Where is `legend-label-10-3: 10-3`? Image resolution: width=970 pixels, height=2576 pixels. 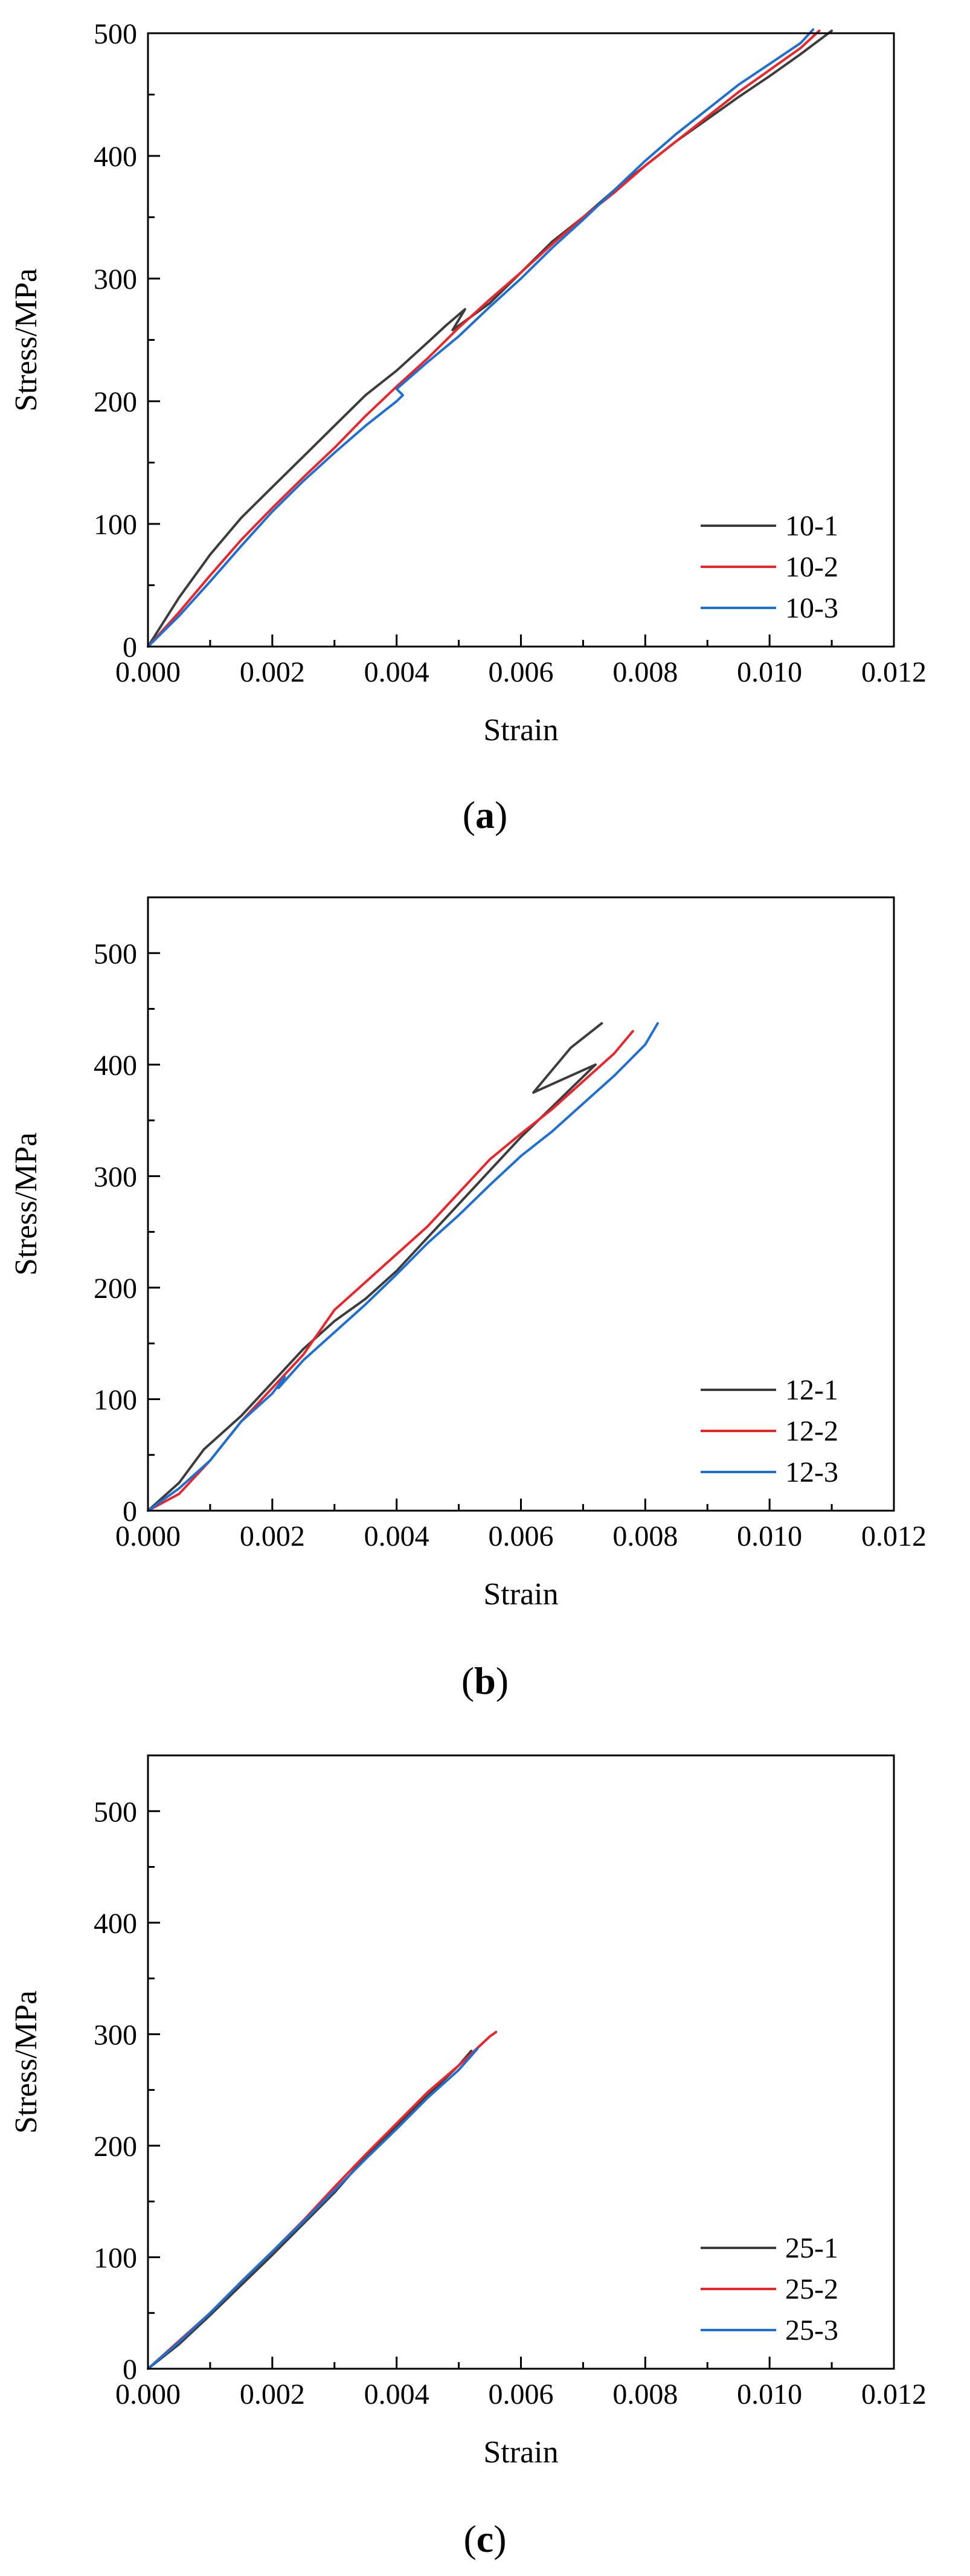
legend-label-10-3: 10-3 is located at coordinates (811, 608).